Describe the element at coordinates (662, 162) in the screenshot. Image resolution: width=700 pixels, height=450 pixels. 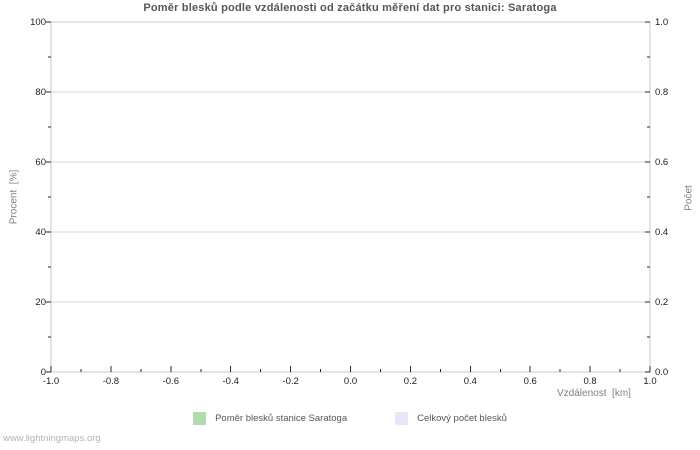
I see `y-right-tick-label: 0.6` at that location.